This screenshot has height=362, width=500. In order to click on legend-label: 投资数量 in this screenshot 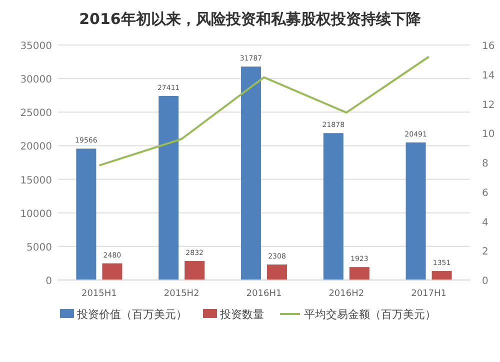, I will do `click(241, 314)`.